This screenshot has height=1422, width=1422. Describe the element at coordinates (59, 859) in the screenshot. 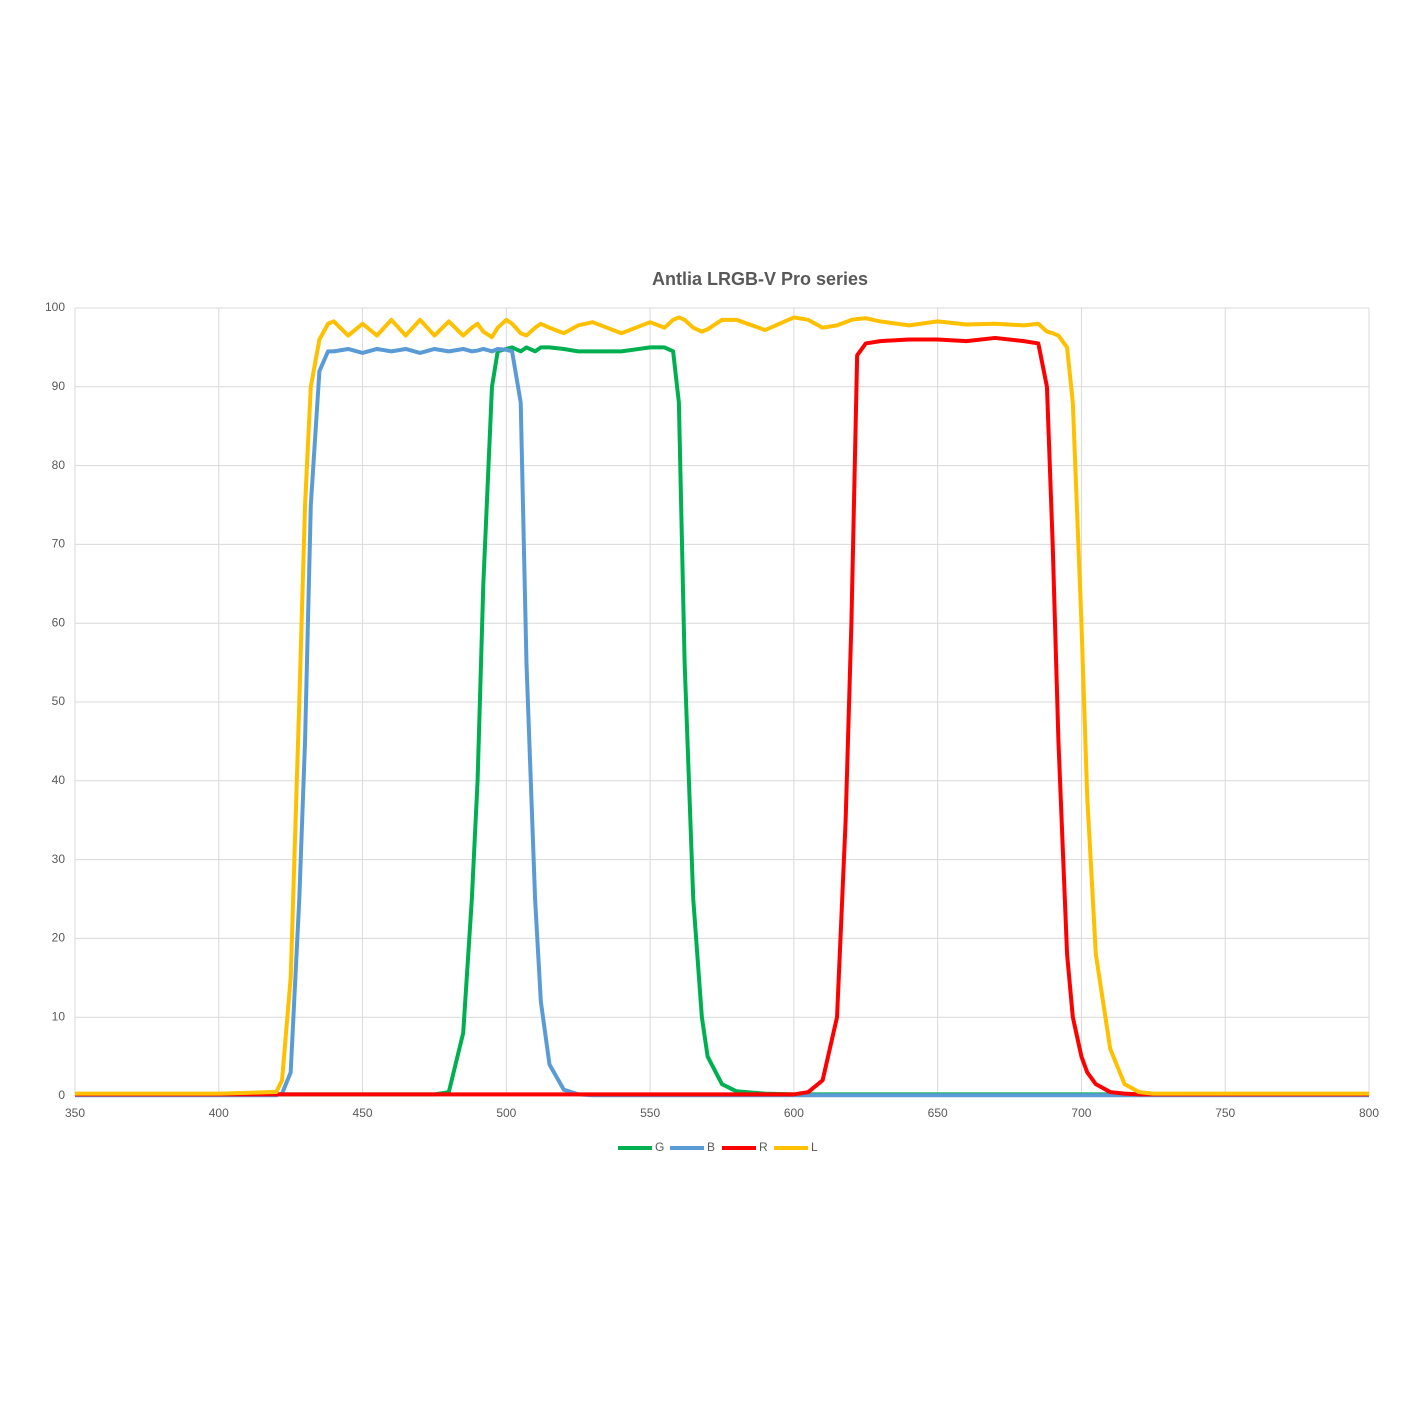

I see `y-tick-label: 30` at that location.